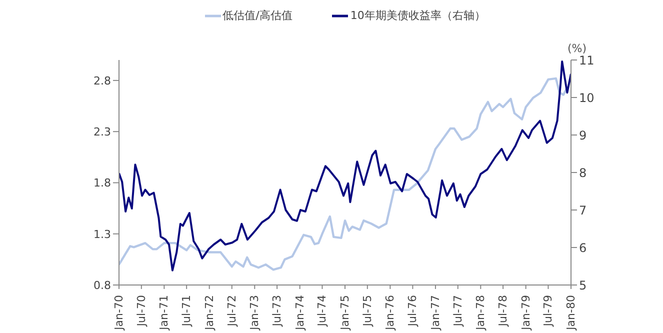 This screenshot has width=663, height=333. I want to click on x-tick-label: Jul-78, so click(503, 311).